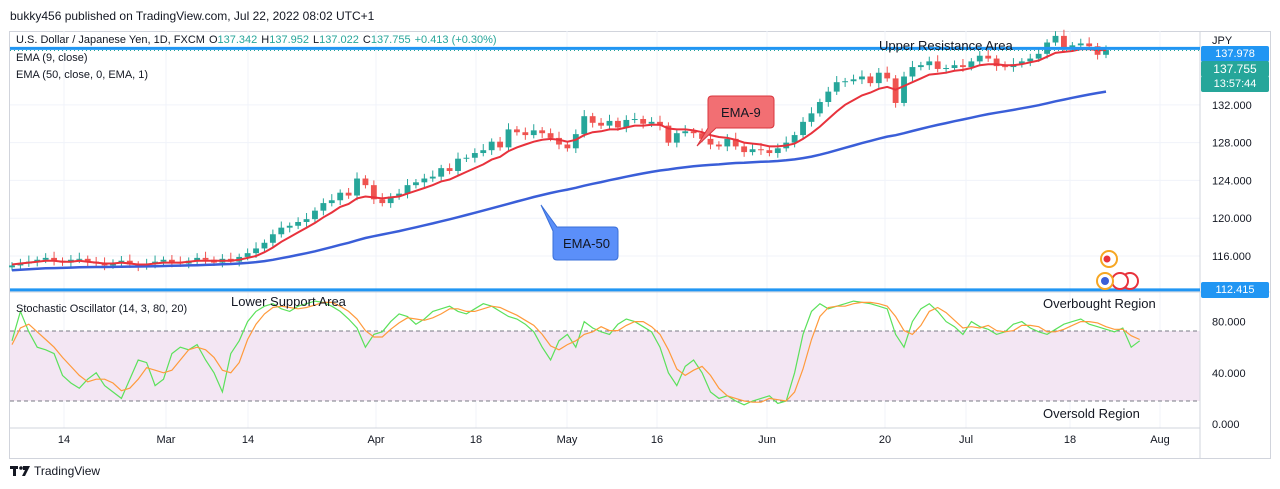  Describe the element at coordinates (605, 366) in the screenshot. I see `stoch-band` at that location.